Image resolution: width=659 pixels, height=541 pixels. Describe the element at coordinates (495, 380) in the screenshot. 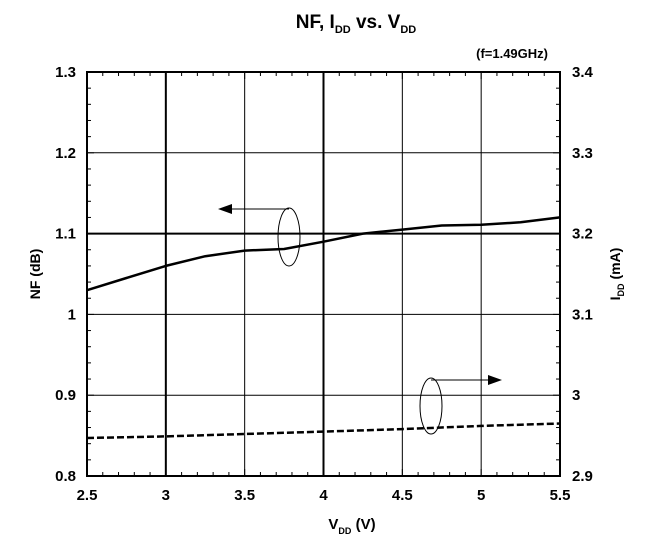

I see `idd-arrow-head` at that location.